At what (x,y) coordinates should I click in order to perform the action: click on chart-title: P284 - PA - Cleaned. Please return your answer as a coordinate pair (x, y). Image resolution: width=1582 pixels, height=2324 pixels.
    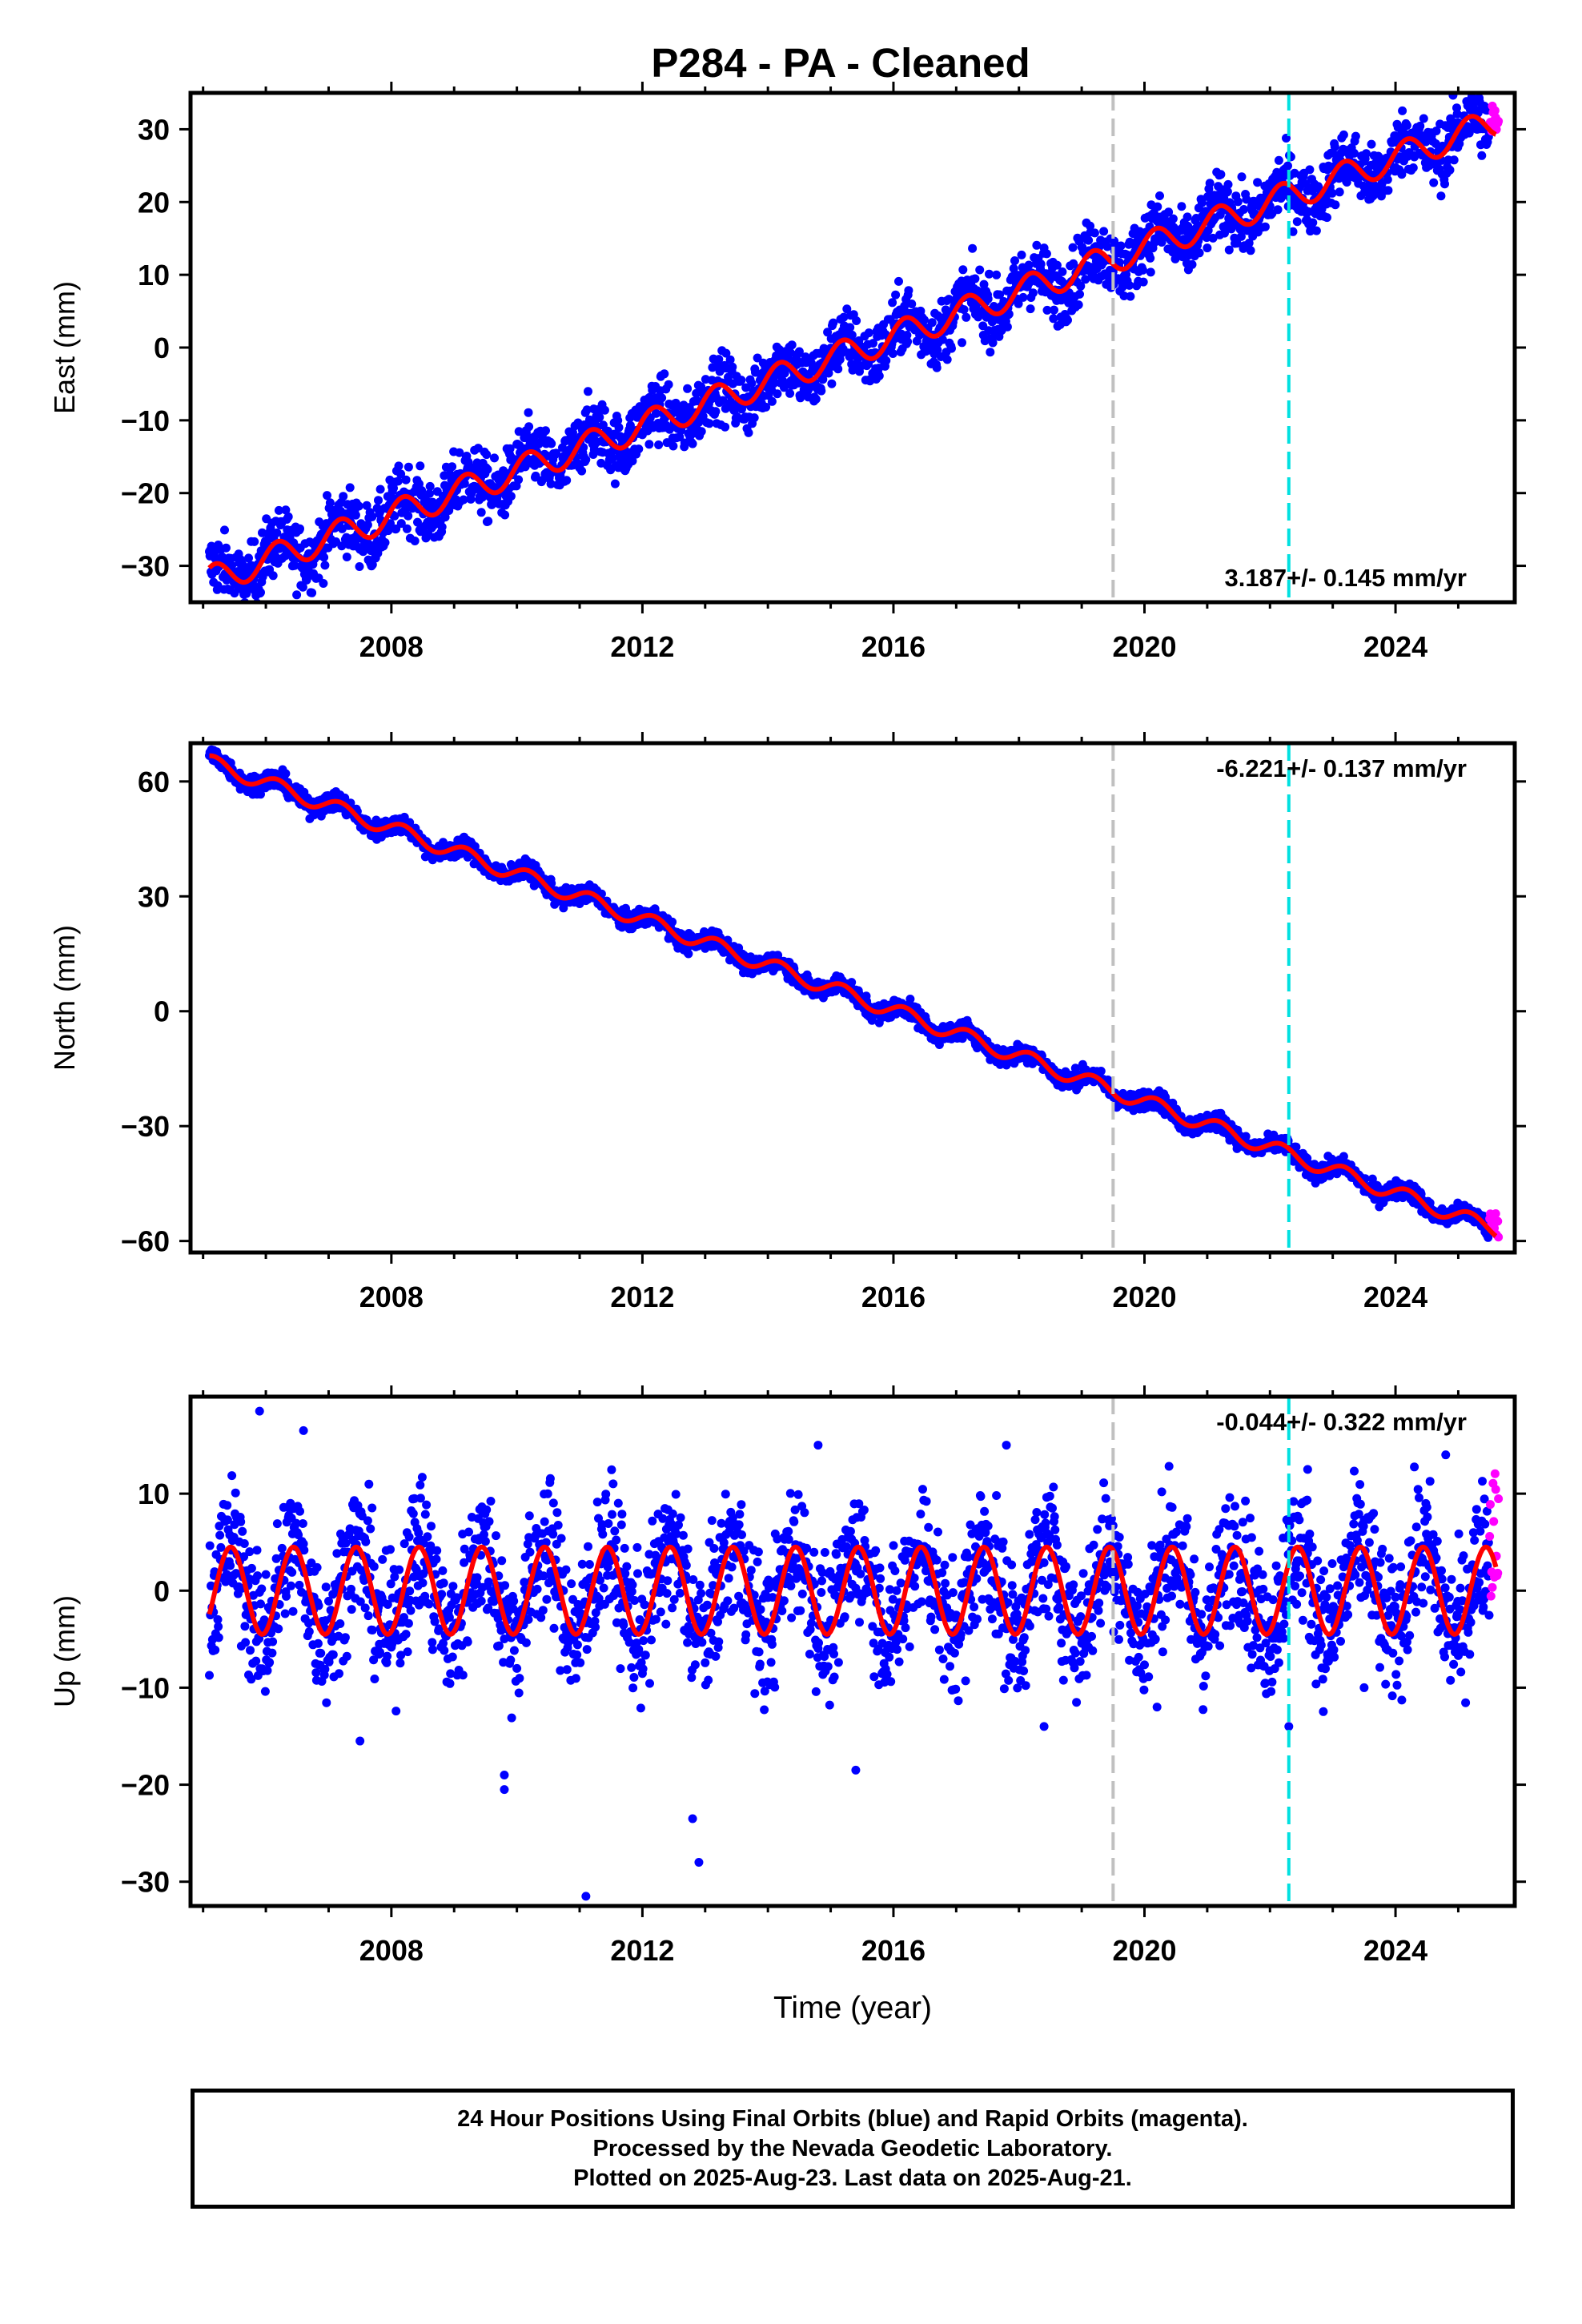
    Looking at the image, I should click on (841, 63).